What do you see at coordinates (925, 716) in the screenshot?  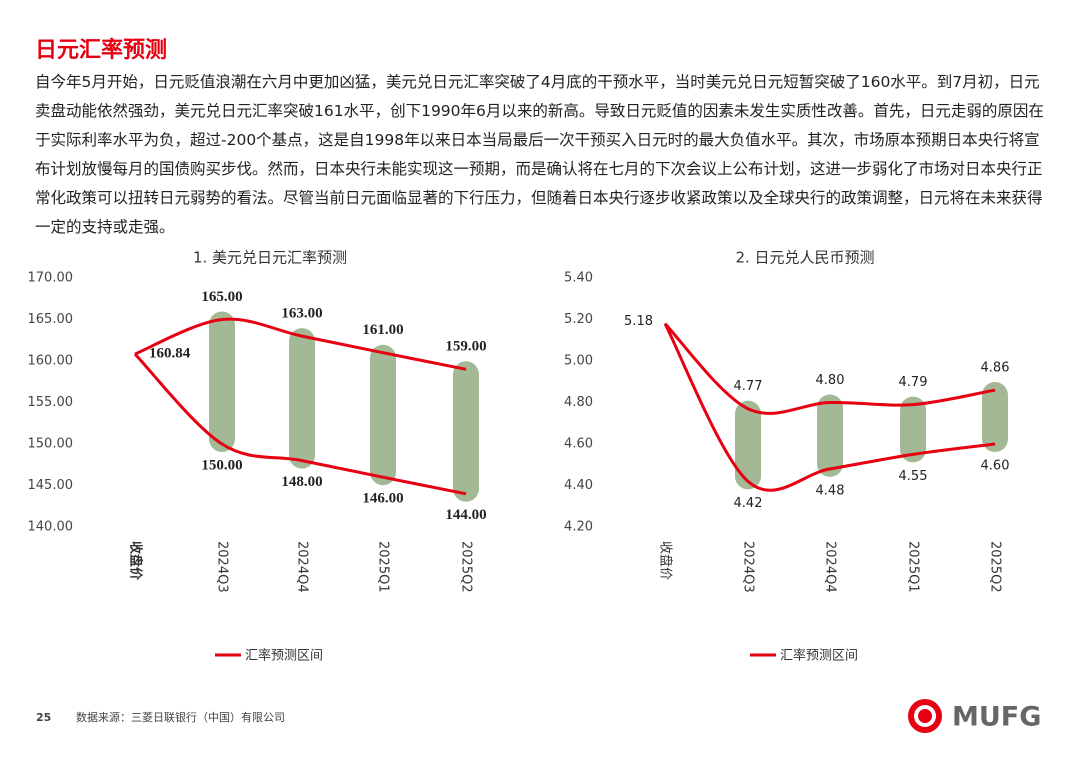 I see `logo-icon` at bounding box center [925, 716].